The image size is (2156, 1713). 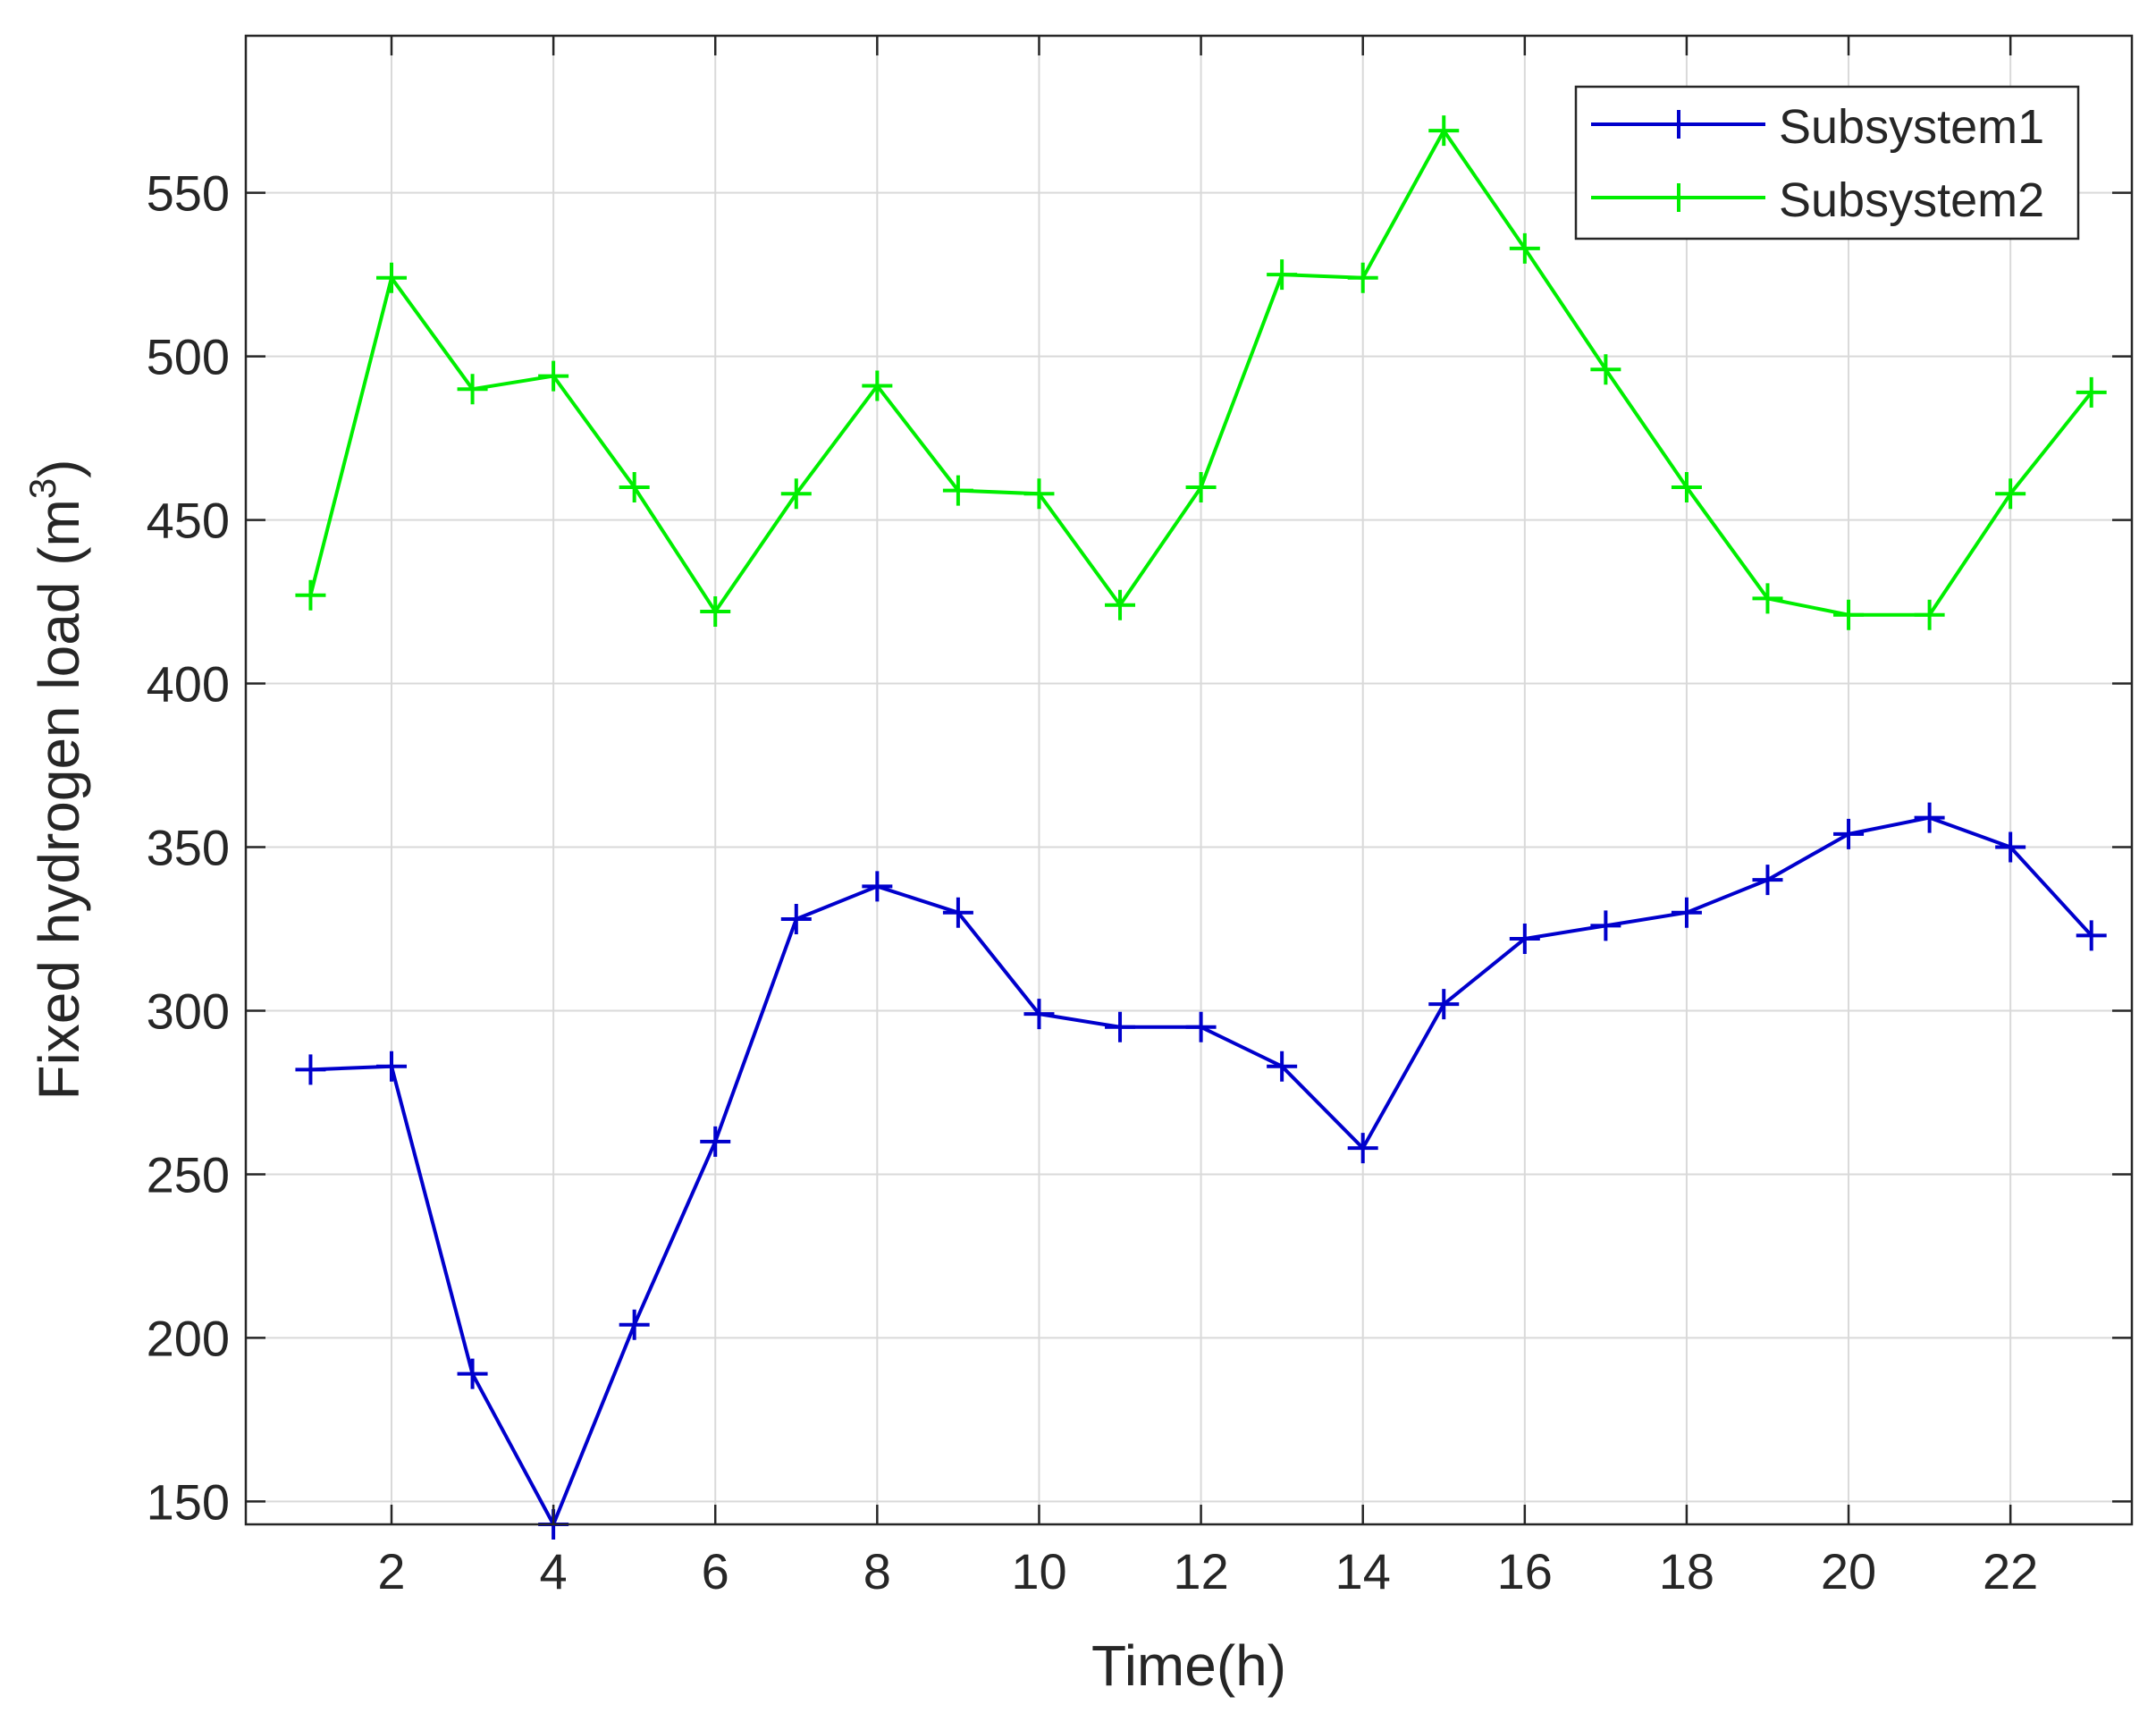 I want to click on legend-entry-subsystem2: Subsystem2, so click(x=1818, y=200).